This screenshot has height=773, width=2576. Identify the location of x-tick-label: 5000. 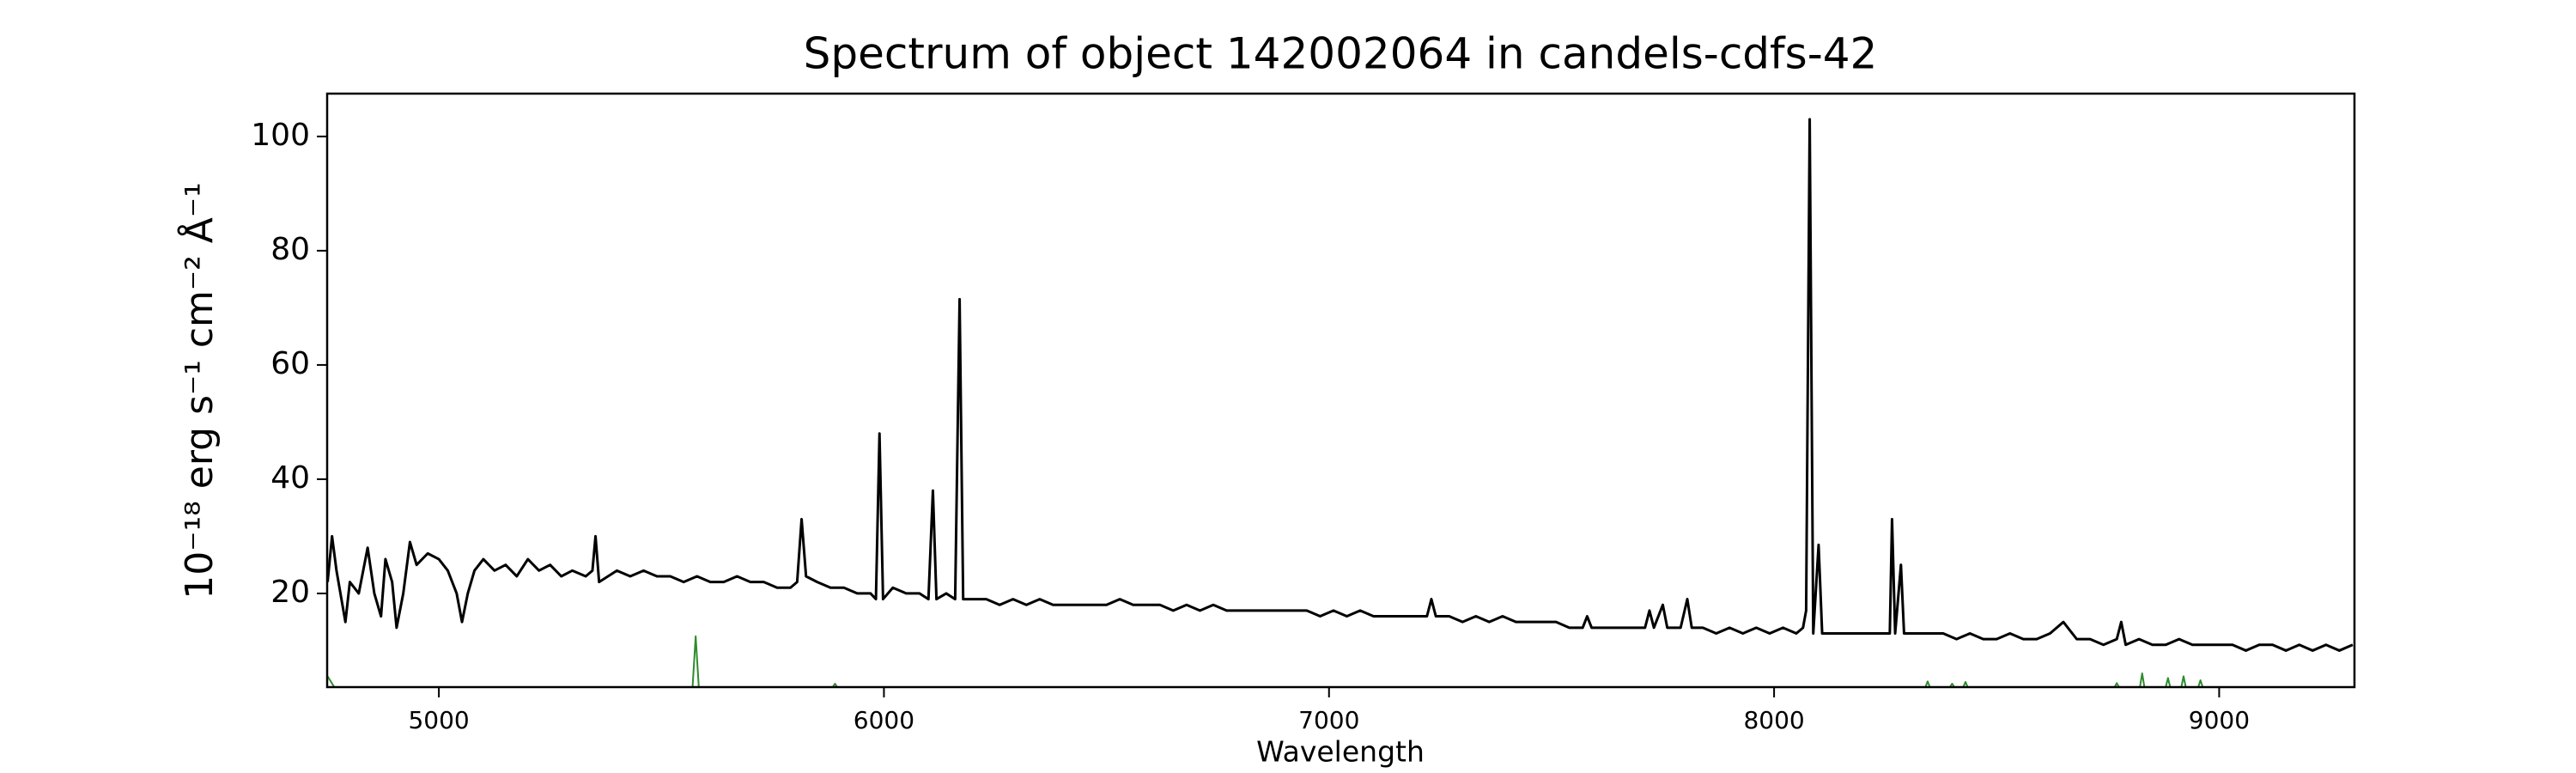
(439, 720).